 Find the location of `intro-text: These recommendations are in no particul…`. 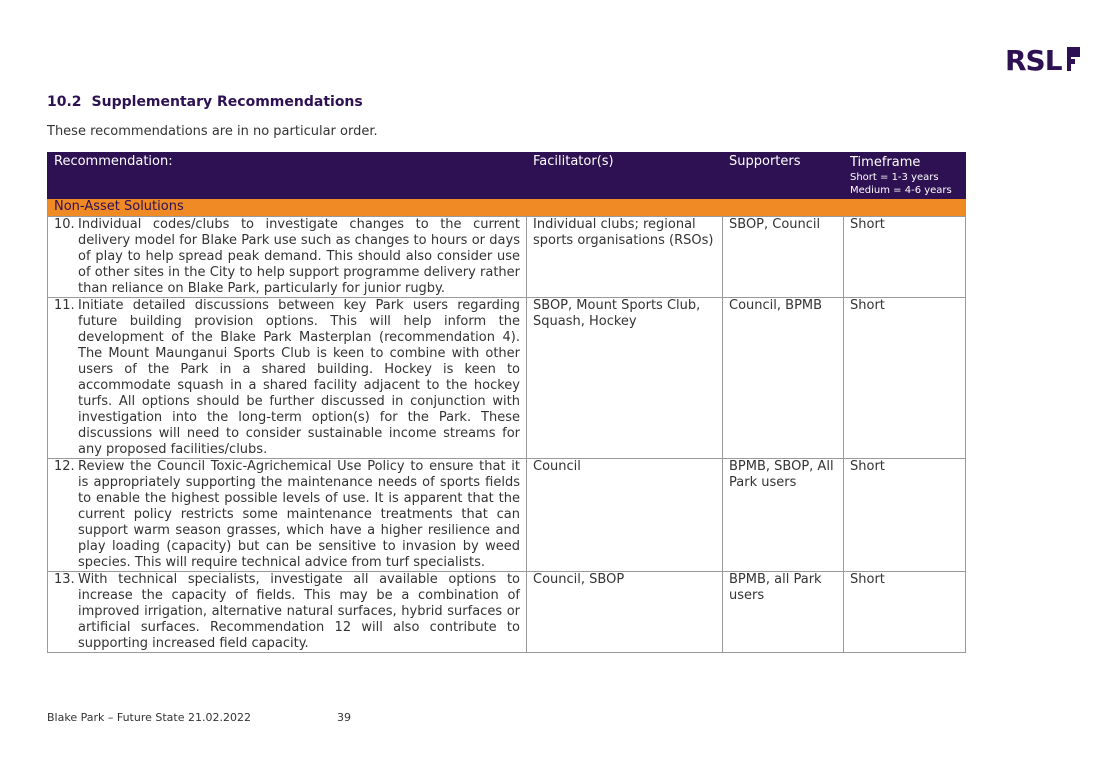

intro-text: These recommendations are in no particul… is located at coordinates (212, 131).